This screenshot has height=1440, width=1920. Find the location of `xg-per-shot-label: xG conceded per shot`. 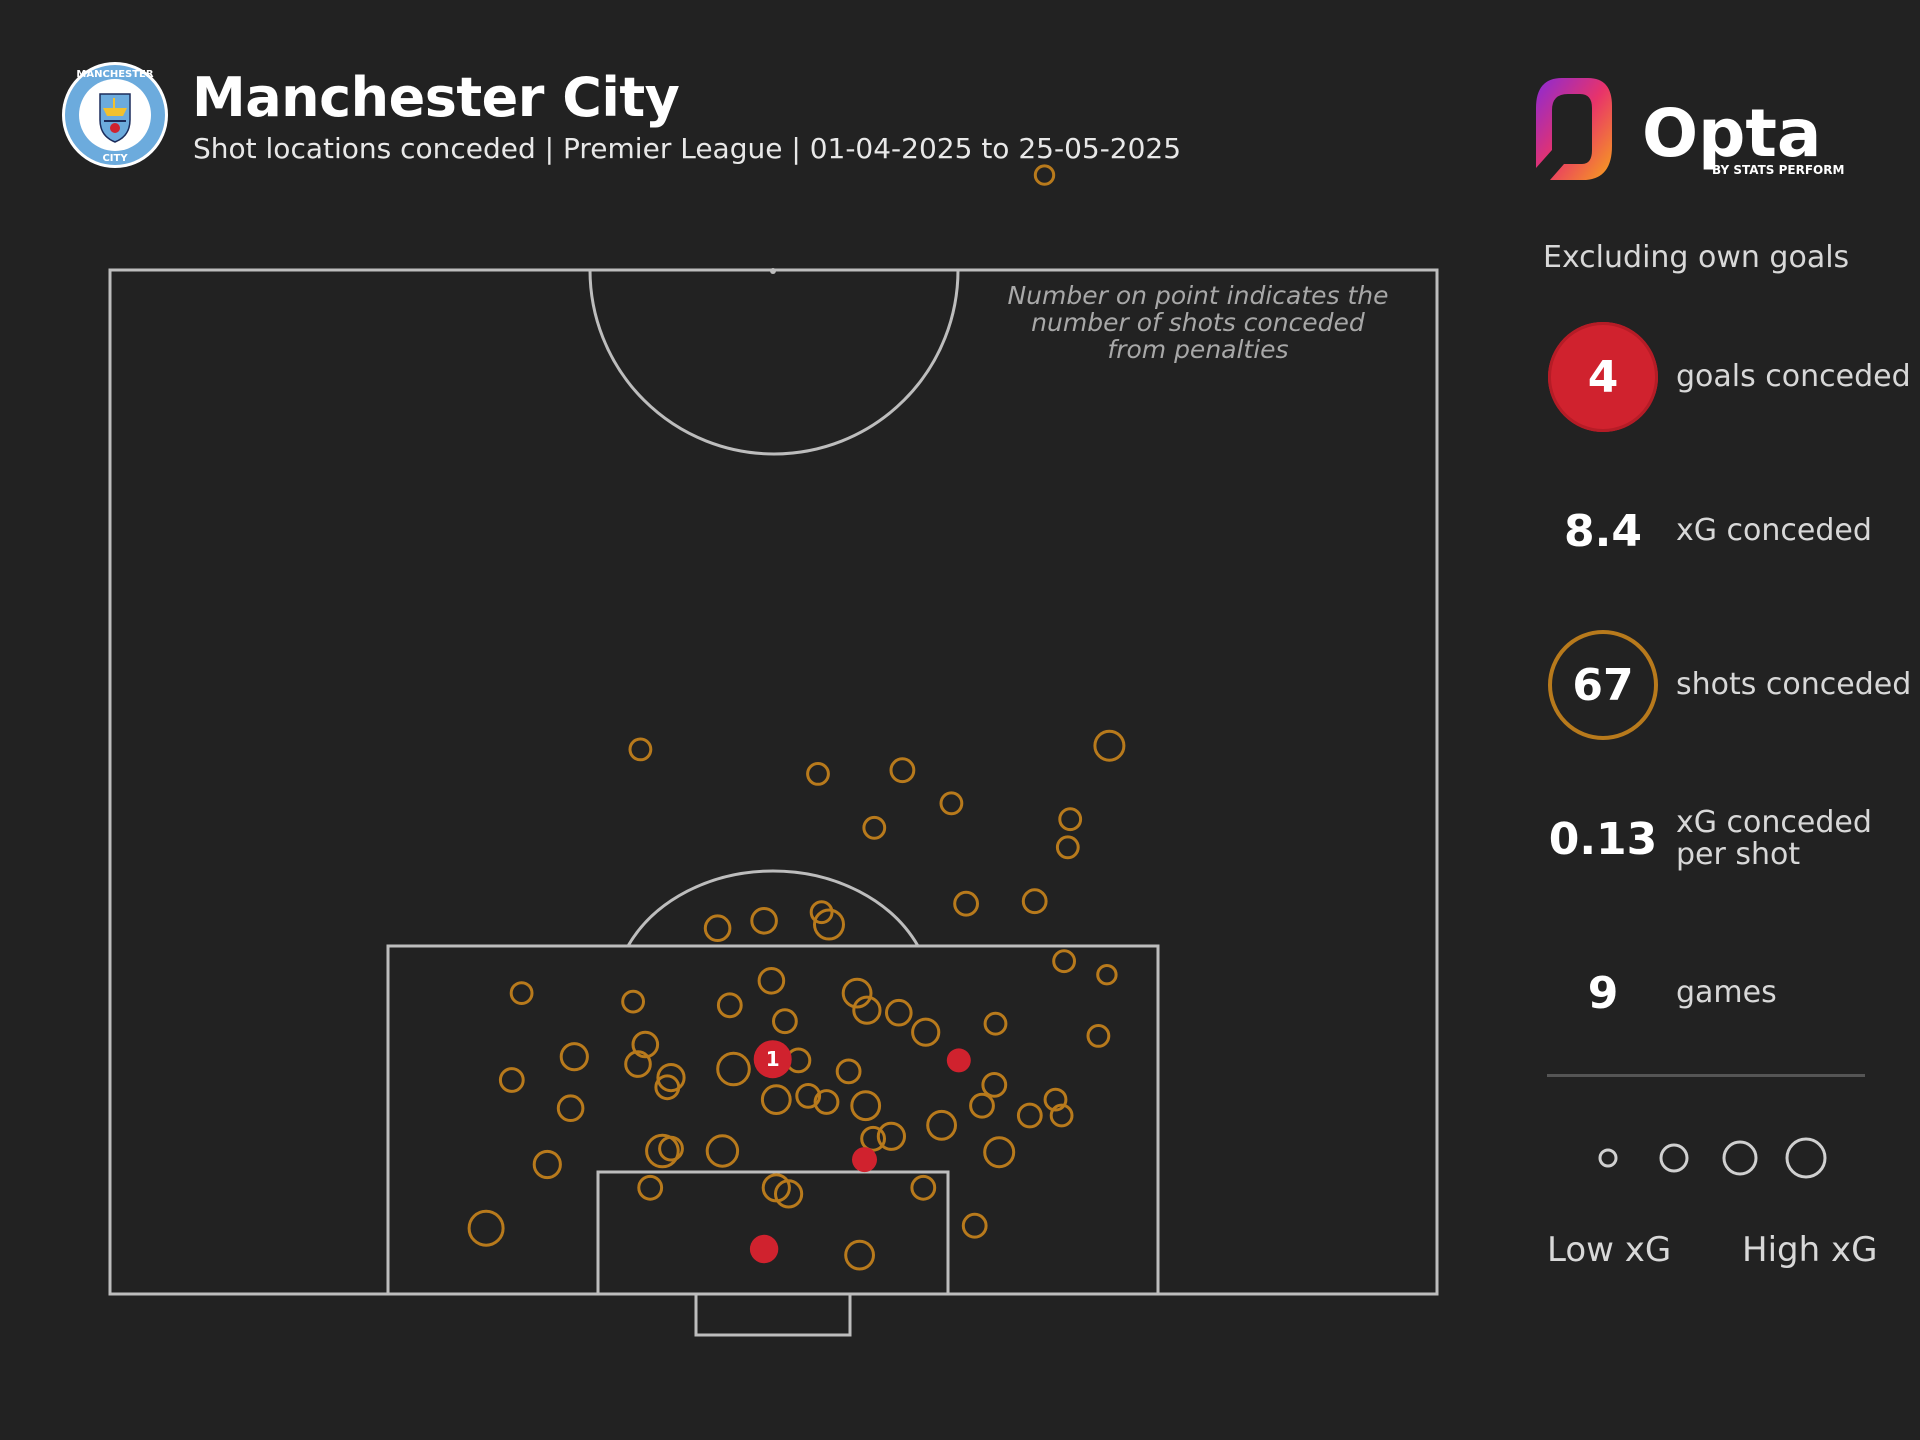

xg-per-shot-label: xG conceded per shot is located at coordinates (1774, 838).